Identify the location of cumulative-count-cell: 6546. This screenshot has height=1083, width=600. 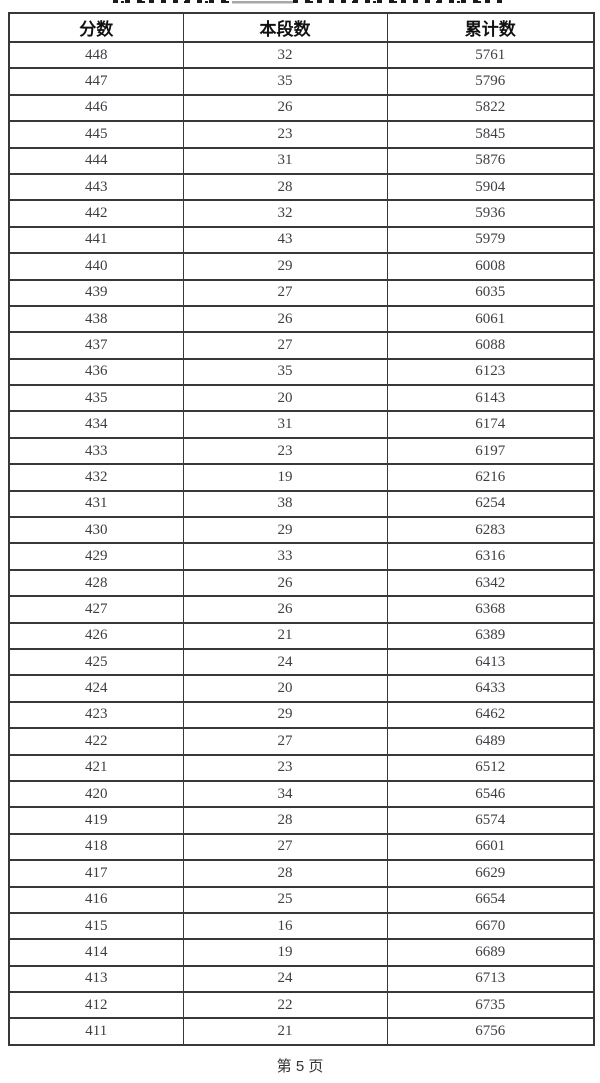
(490, 794).